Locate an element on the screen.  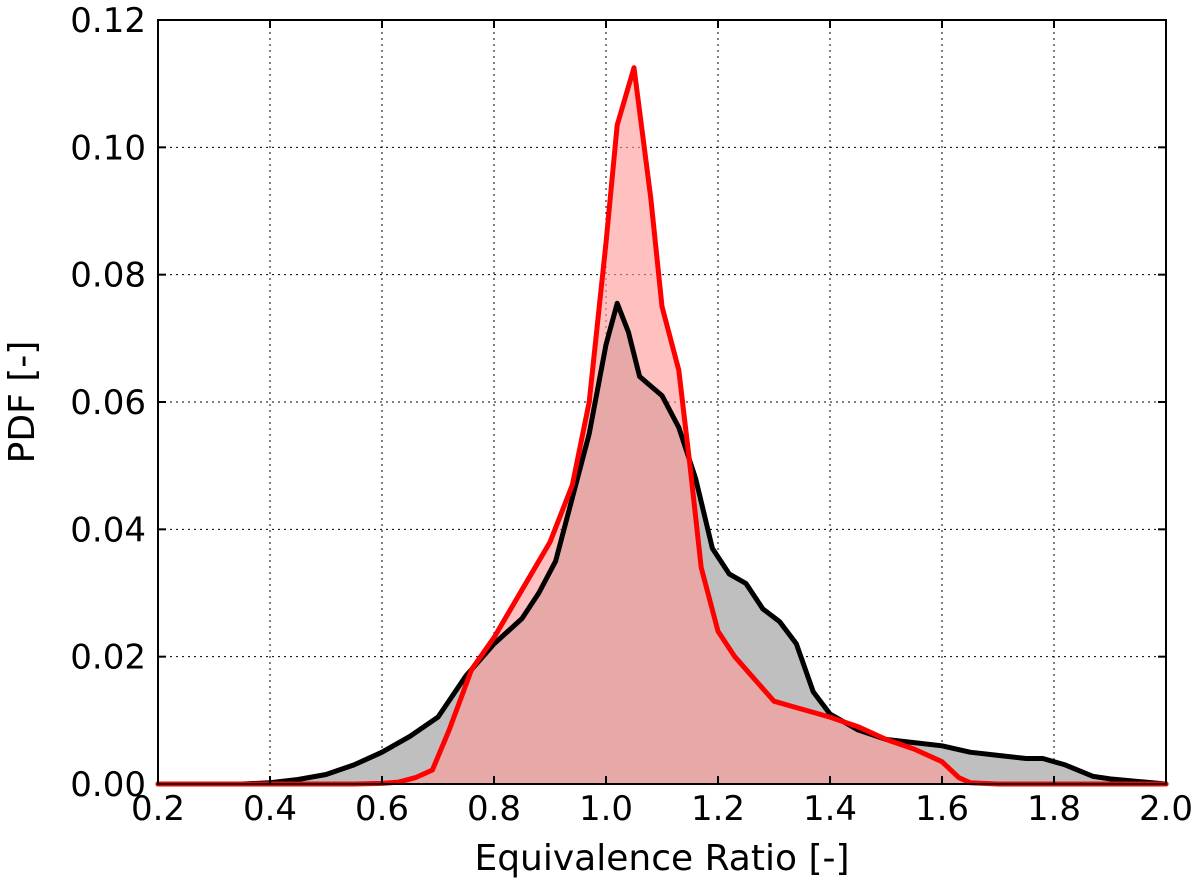
x-tick-label: 0.8 is located at coordinates (494, 809).